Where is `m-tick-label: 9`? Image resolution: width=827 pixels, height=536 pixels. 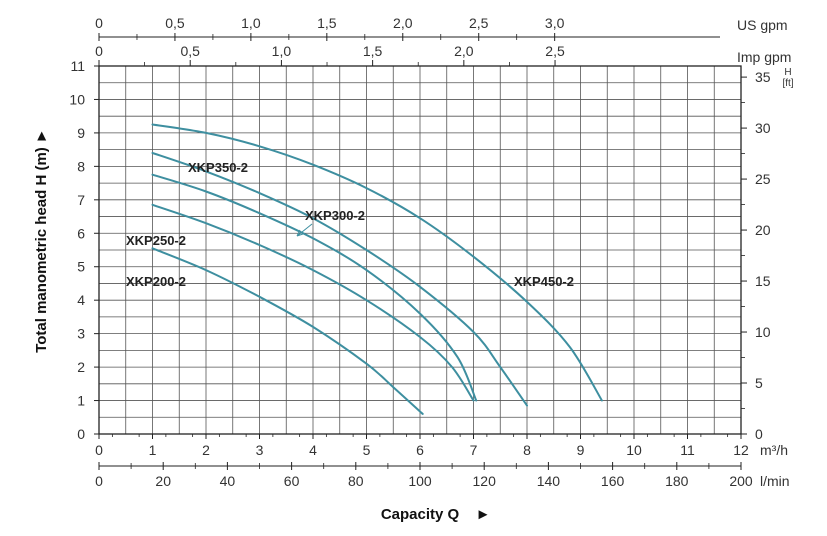 m-tick-label: 9 is located at coordinates (81, 133).